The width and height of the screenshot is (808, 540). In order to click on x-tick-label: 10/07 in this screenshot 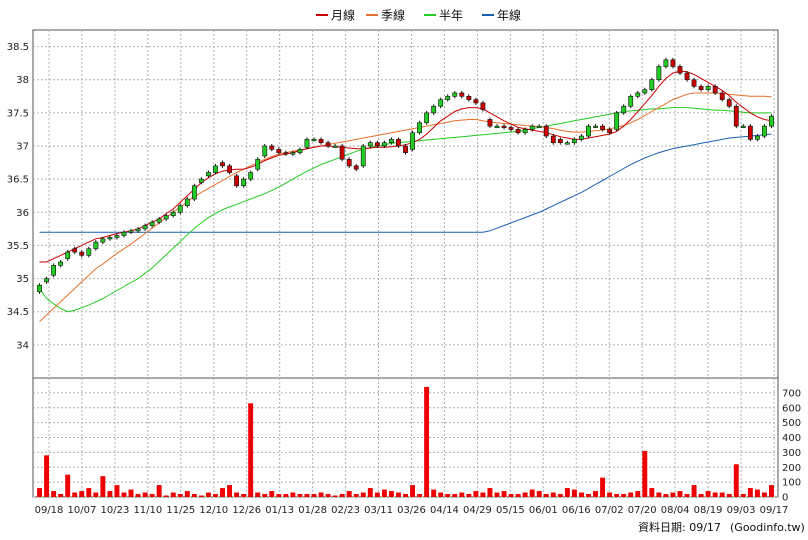, I will do `click(82, 510)`.